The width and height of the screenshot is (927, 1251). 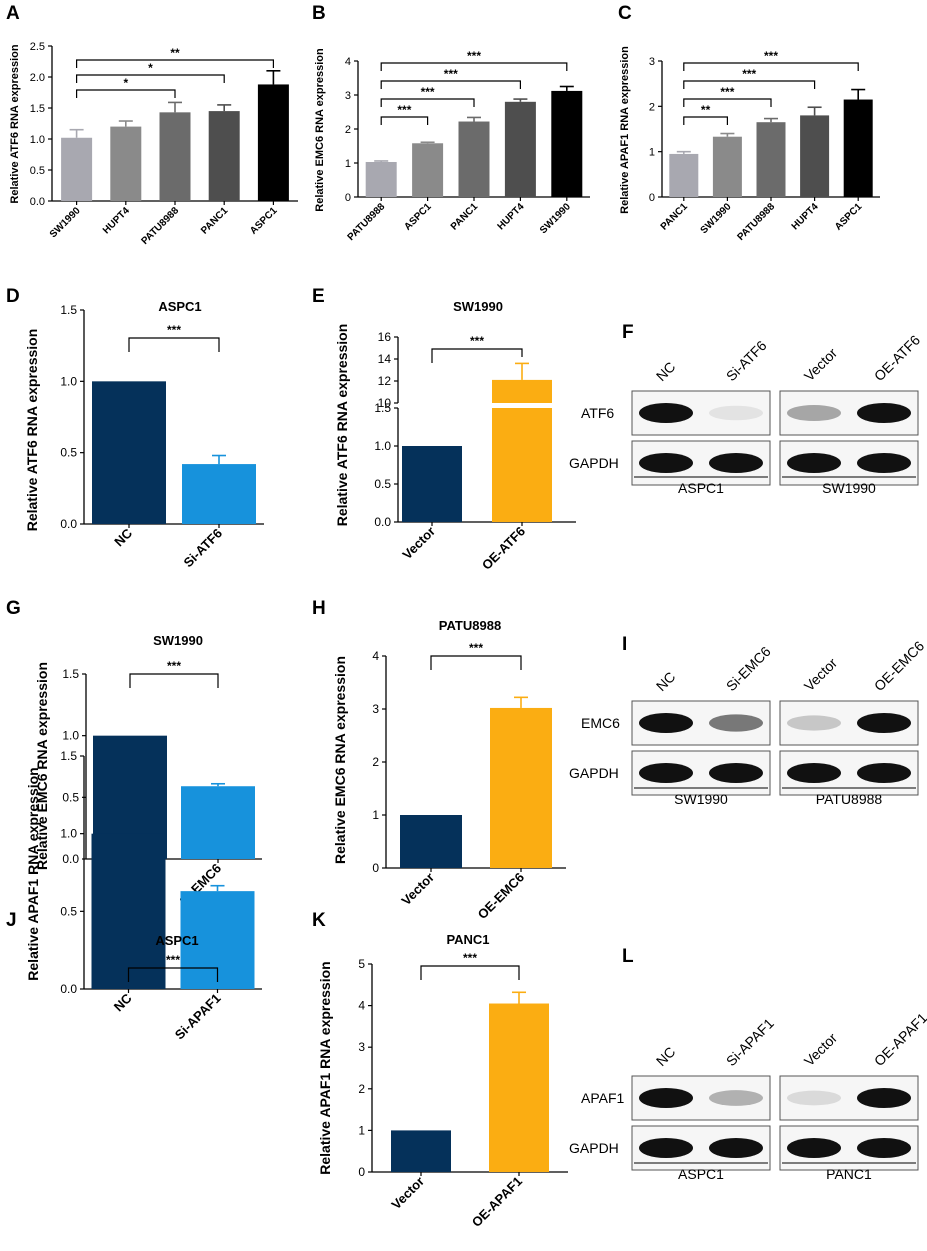 What do you see at coordinates (367, 222) in the screenshot?
I see `xtick-label-b-0: PATU8988` at bounding box center [367, 222].